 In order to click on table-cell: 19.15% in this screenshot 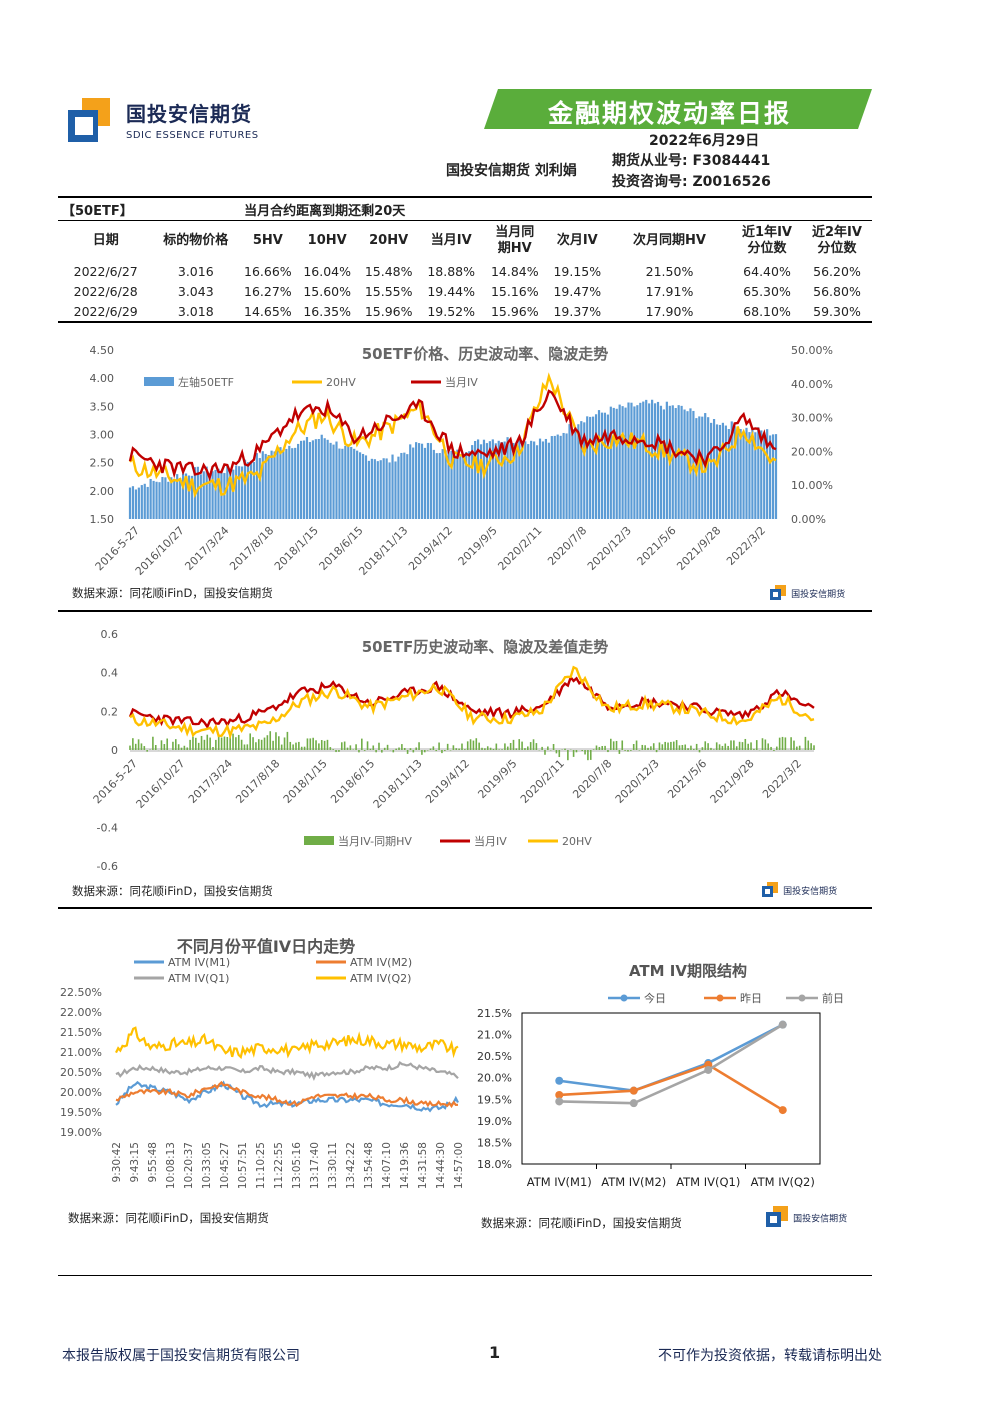, I will do `click(577, 271)`.